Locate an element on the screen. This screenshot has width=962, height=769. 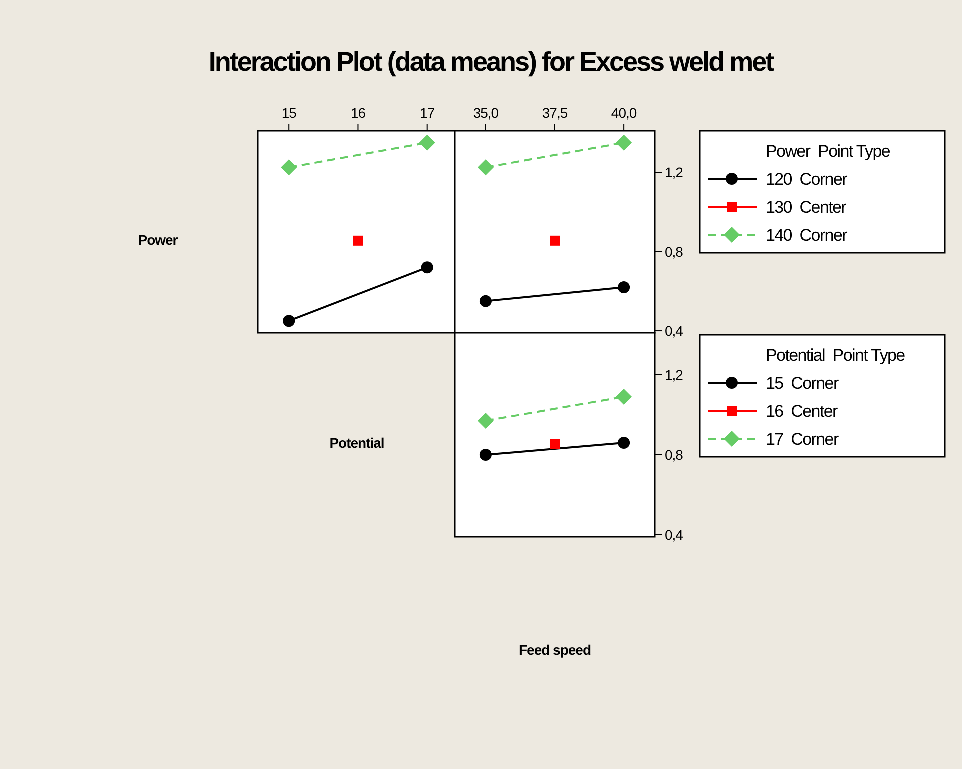
y-axis-title: Potential is located at coordinates (357, 443).